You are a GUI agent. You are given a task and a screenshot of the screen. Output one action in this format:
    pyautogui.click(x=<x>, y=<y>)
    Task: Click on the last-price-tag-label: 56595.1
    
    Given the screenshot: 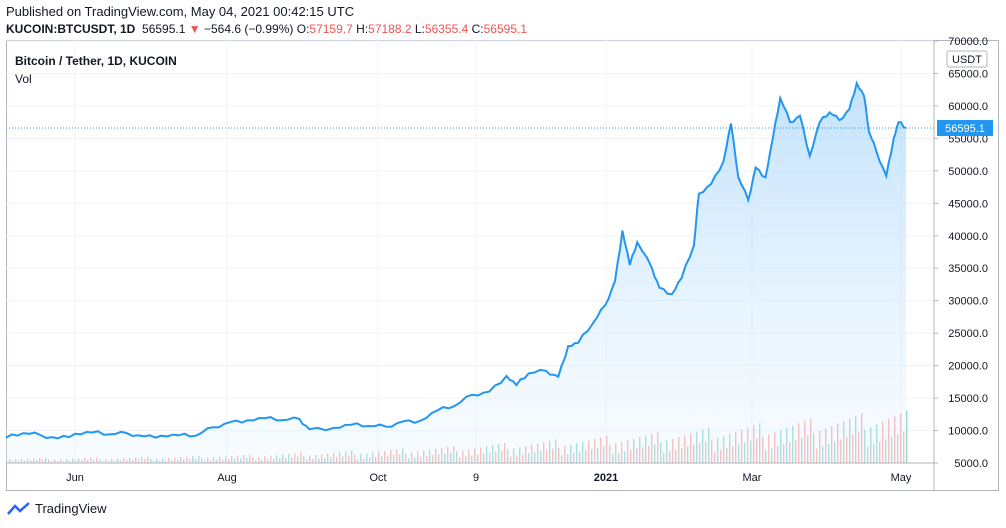 What is the action you would take?
    pyautogui.click(x=965, y=129)
    